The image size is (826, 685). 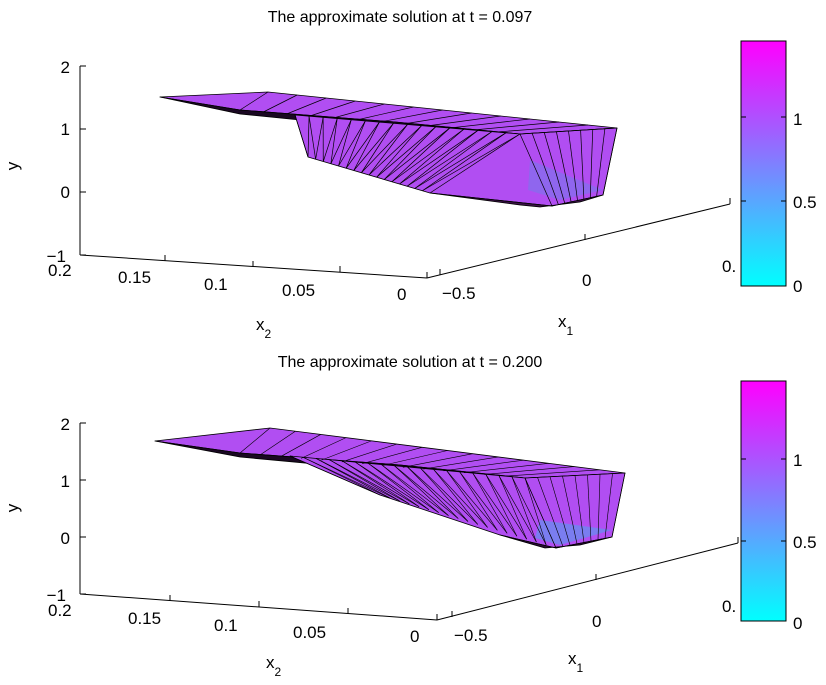 I want to click on z-tick-label: 0, so click(x=65, y=192).